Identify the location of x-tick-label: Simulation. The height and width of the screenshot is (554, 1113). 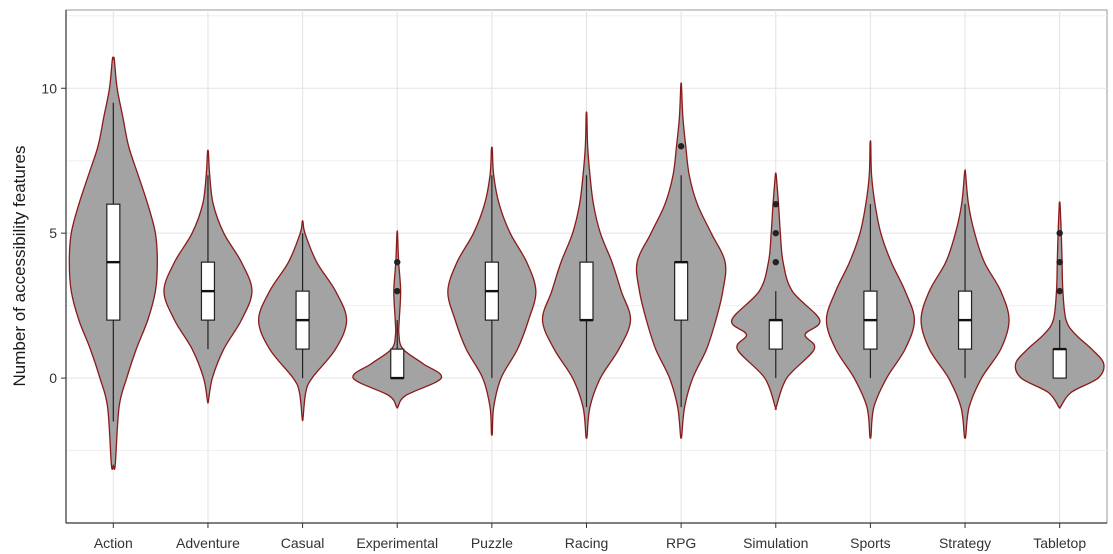
(775, 543).